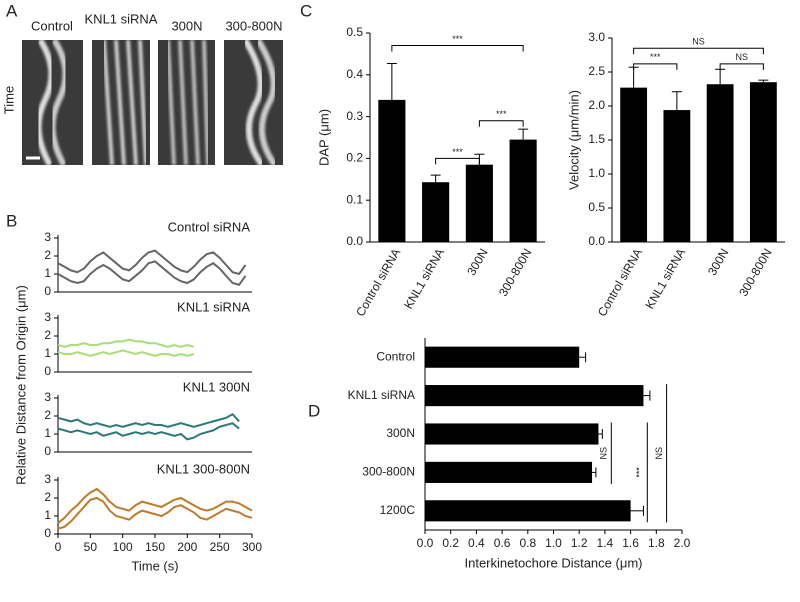  What do you see at coordinates (354, 158) in the screenshot?
I see `y-tick-label: 0.2` at bounding box center [354, 158].